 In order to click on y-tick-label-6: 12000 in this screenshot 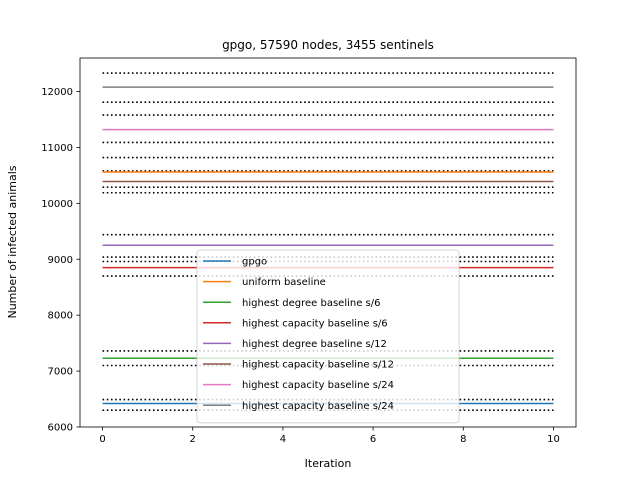, I will do `click(57, 92)`.